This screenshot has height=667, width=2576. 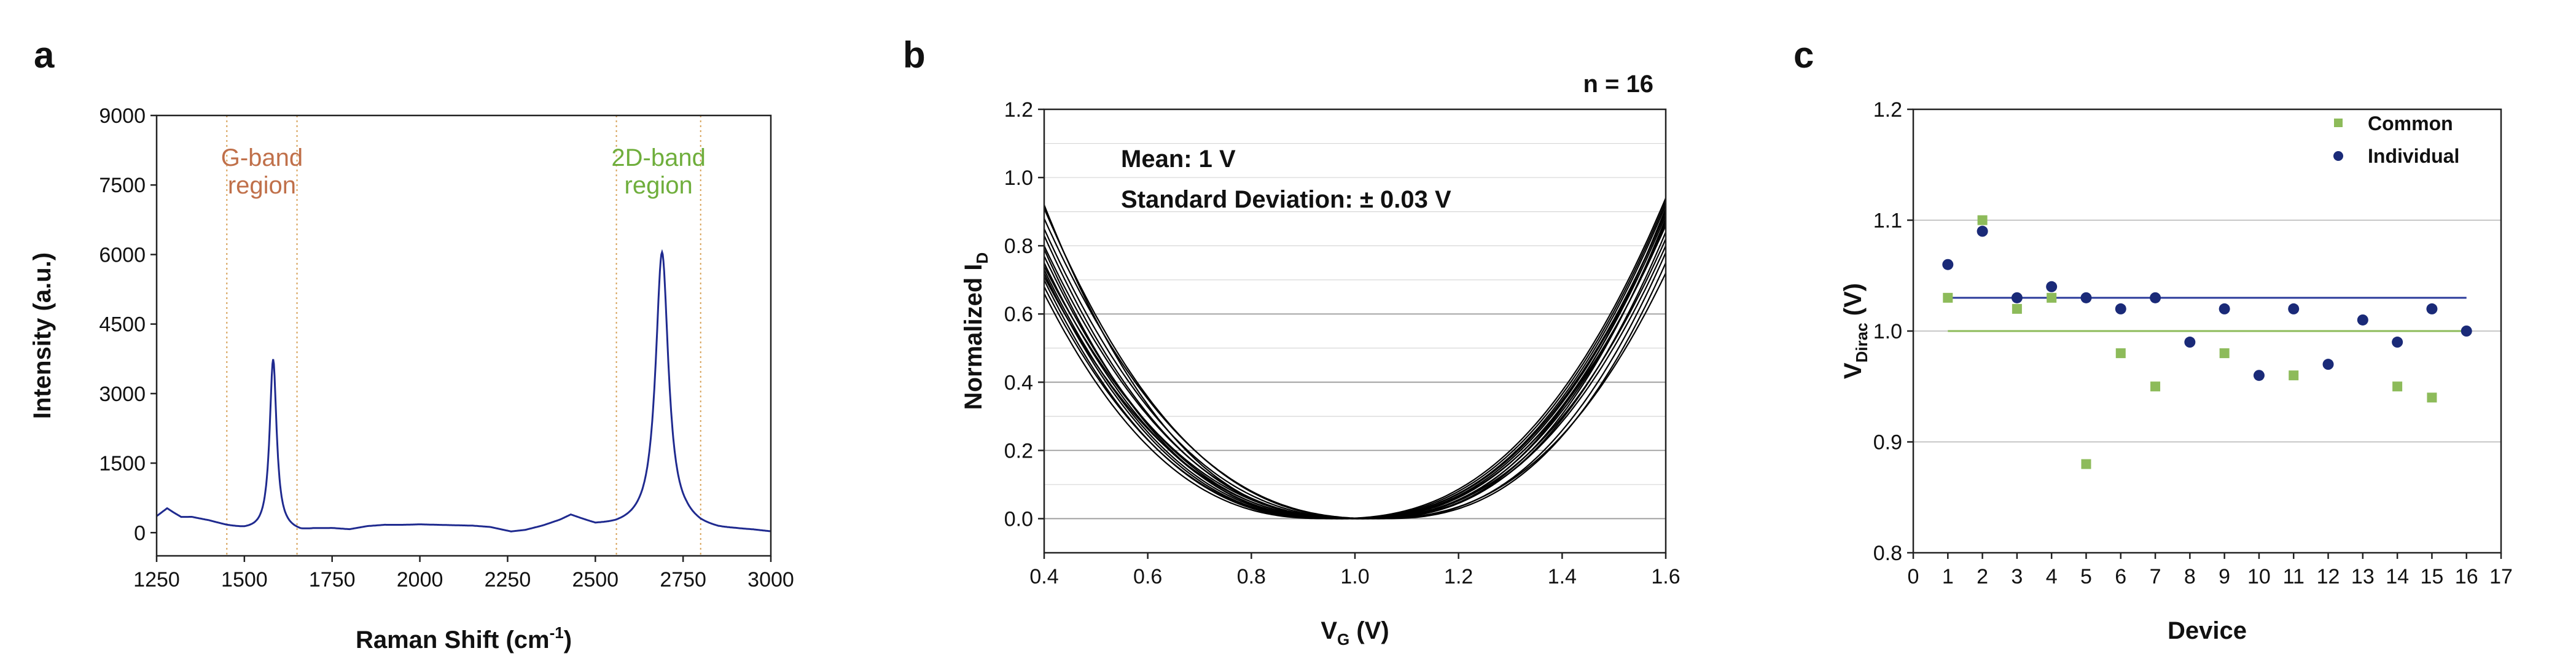 I want to click on panel-c-xtick-label: 6, so click(x=2120, y=576).